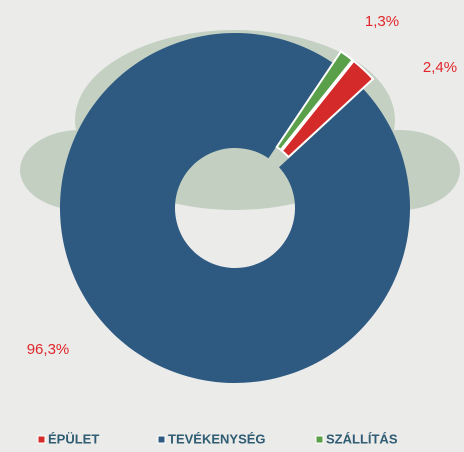  Describe the element at coordinates (217, 438) in the screenshot. I see `legend-label: TEVÉKENYSÉG` at that location.